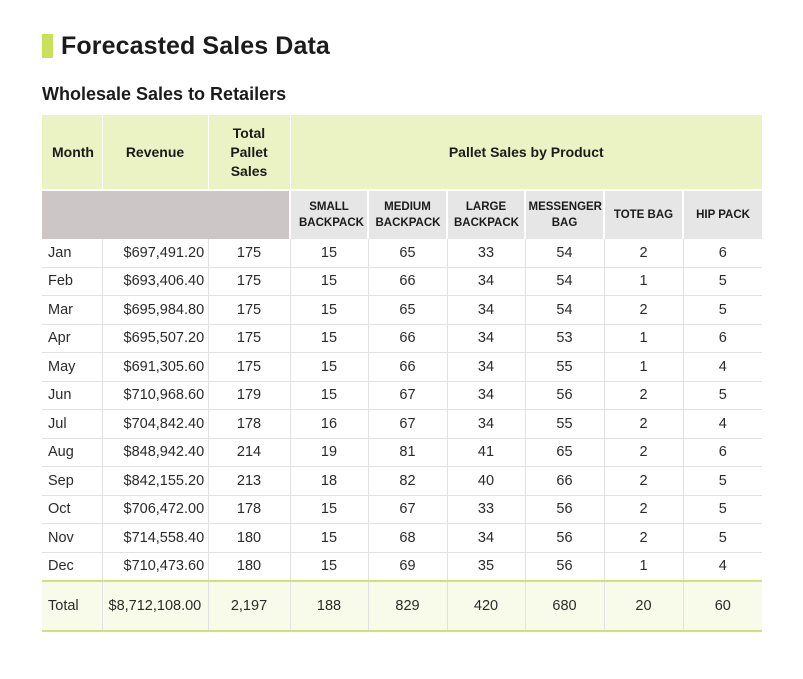 The width and height of the screenshot is (803, 679). I want to click on total-pallet-cell: 214, so click(249, 452).